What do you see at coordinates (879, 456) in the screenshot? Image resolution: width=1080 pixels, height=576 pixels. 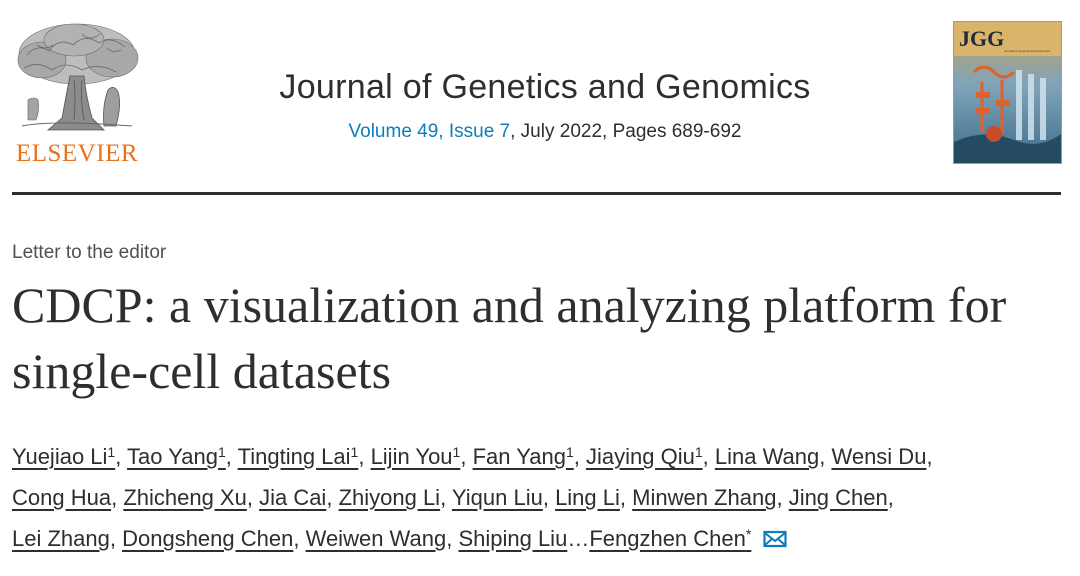 I see `author-link: Wensi Du` at bounding box center [879, 456].